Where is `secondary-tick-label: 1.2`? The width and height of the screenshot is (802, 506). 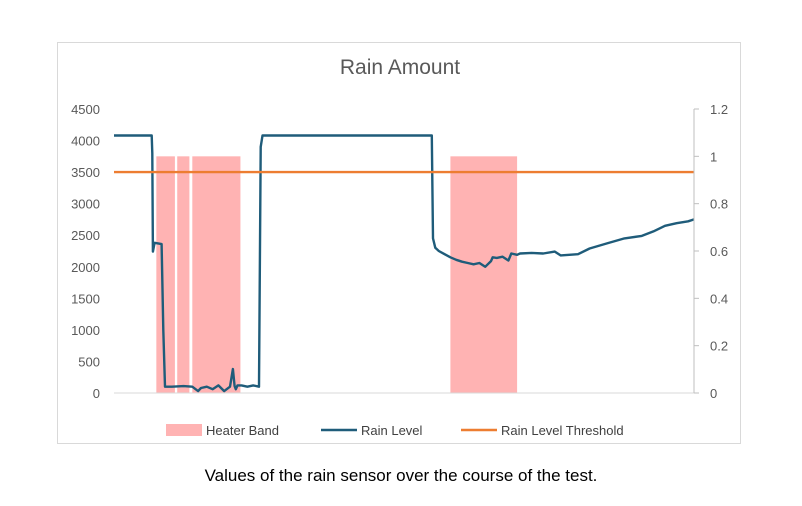
secondary-tick-label: 1.2 is located at coordinates (719, 109).